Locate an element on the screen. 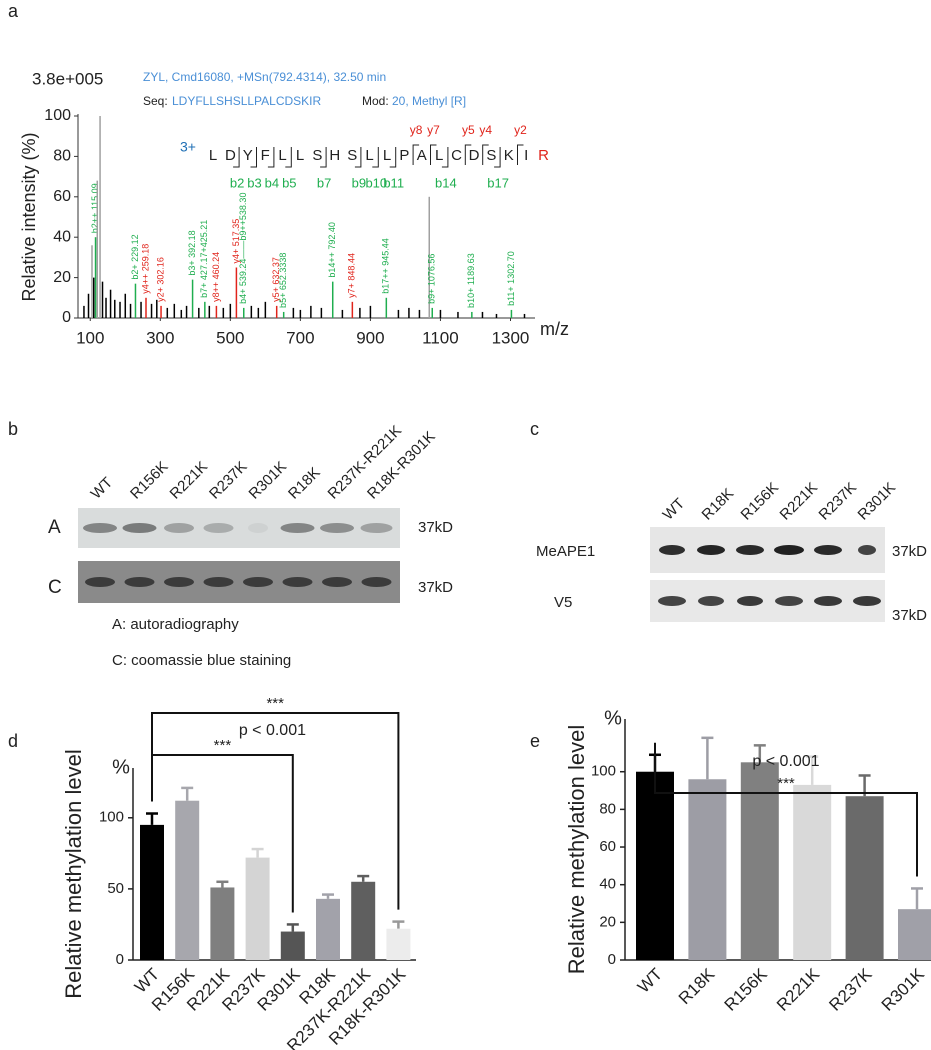 This screenshot has width=931, height=1050. lane-label: R221K is located at coordinates (189, 480).